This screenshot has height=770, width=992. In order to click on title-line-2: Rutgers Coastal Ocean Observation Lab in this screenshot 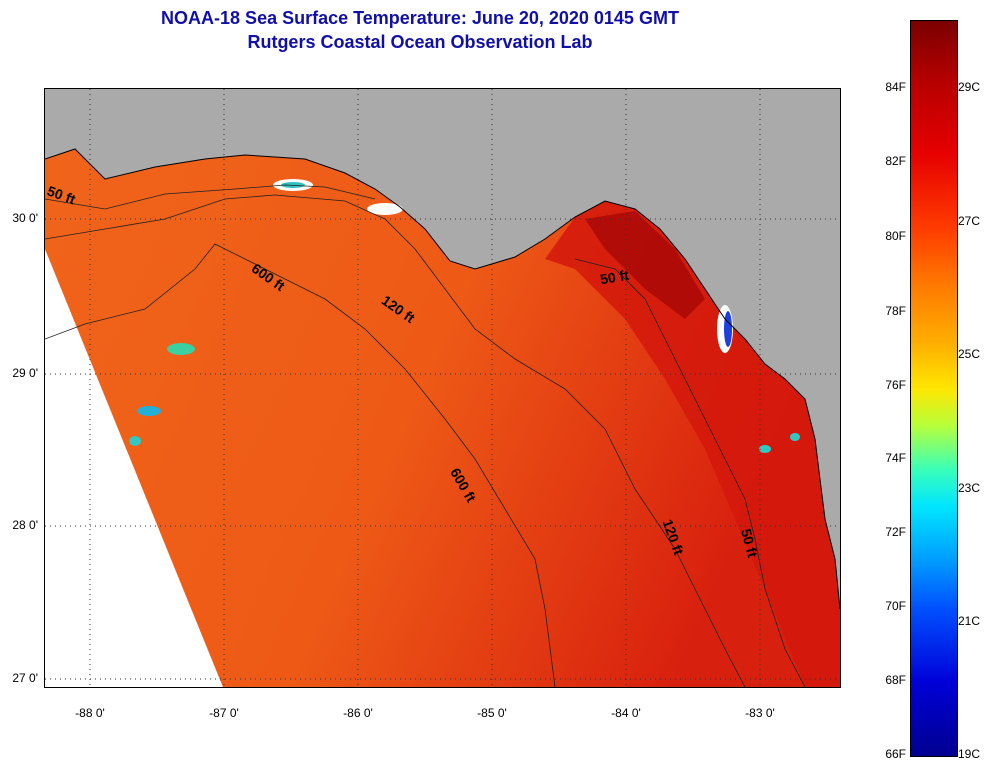, I will do `click(420, 42)`.